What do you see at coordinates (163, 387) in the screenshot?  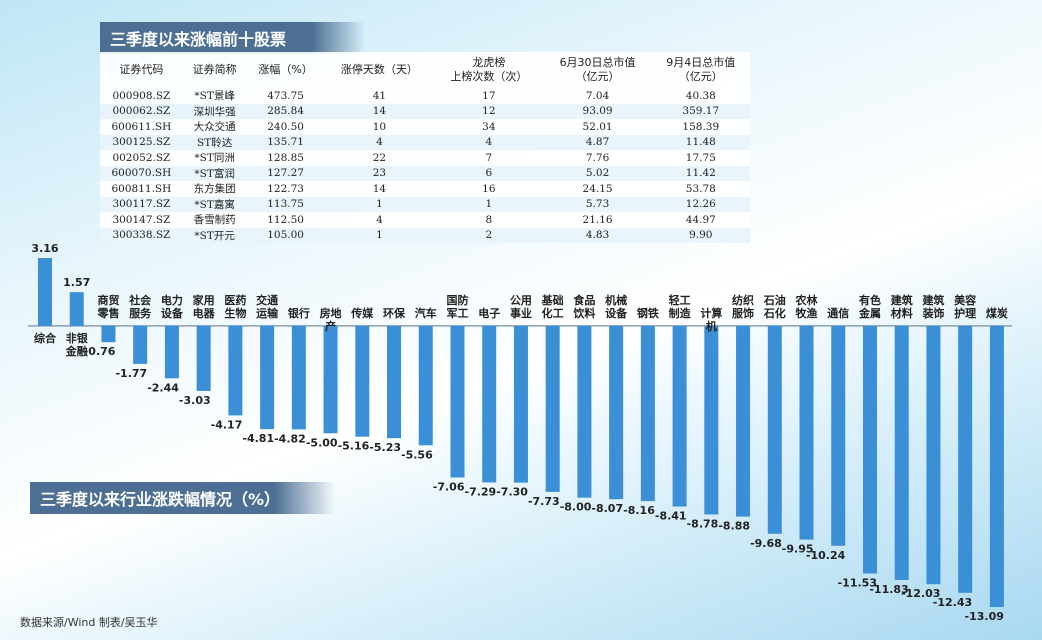 I see `value-label: -2.44` at bounding box center [163, 387].